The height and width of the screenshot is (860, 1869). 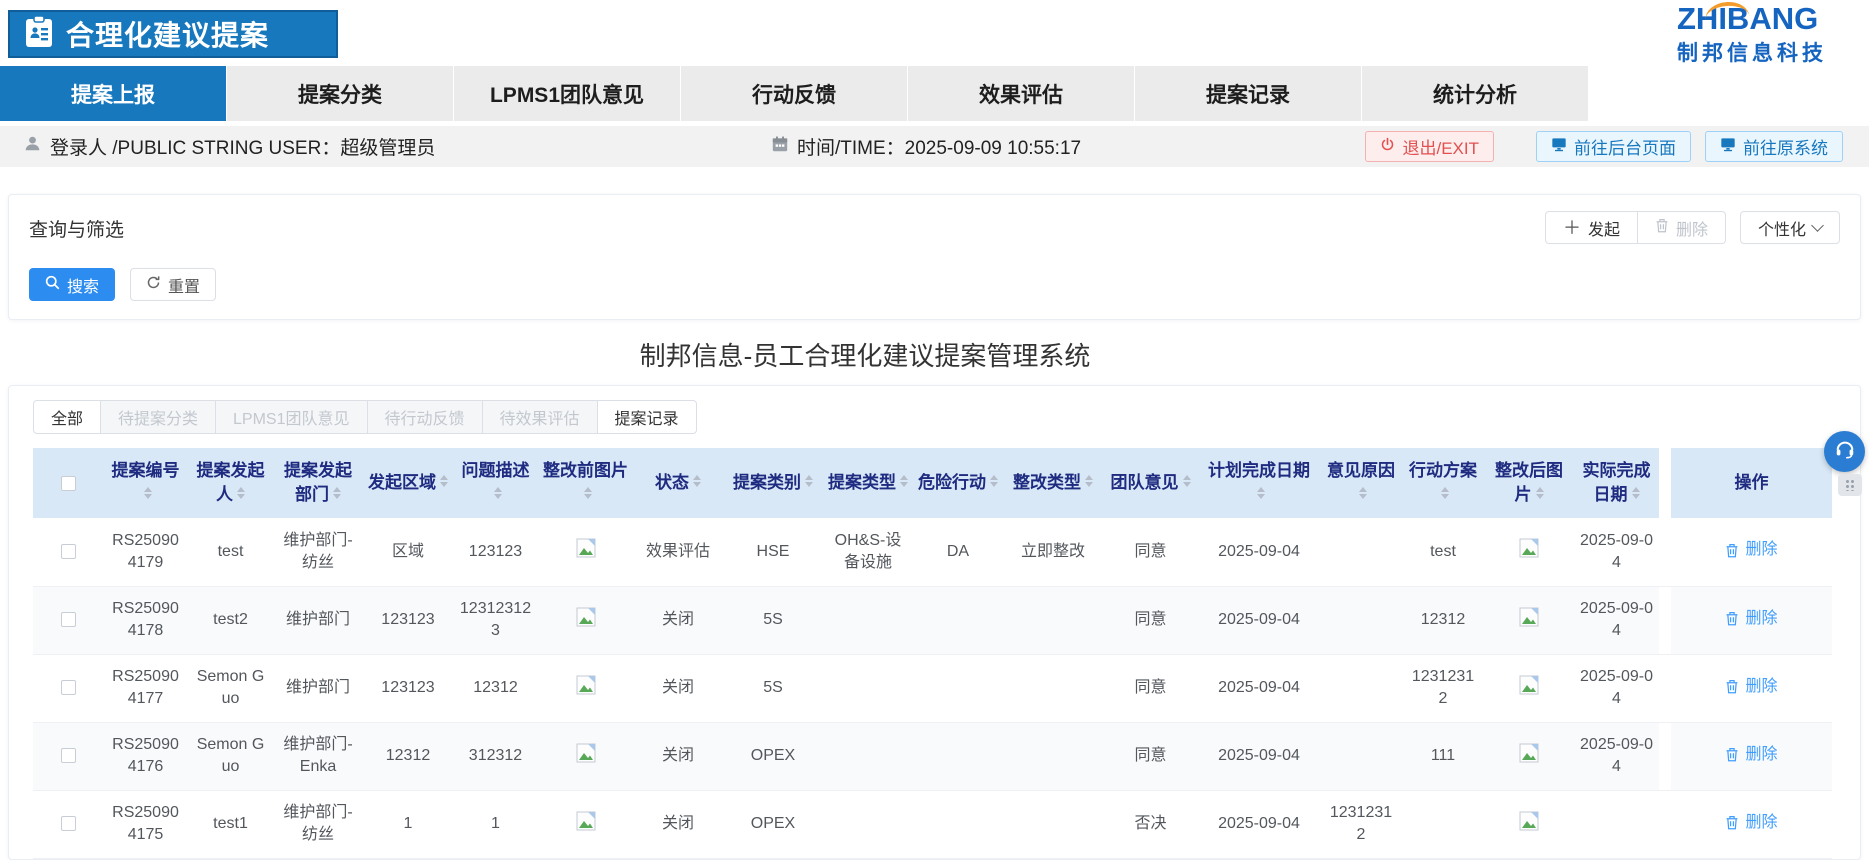 I want to click on query-actions: ＋ 发起 删除 个性化, so click(x=1692, y=227).